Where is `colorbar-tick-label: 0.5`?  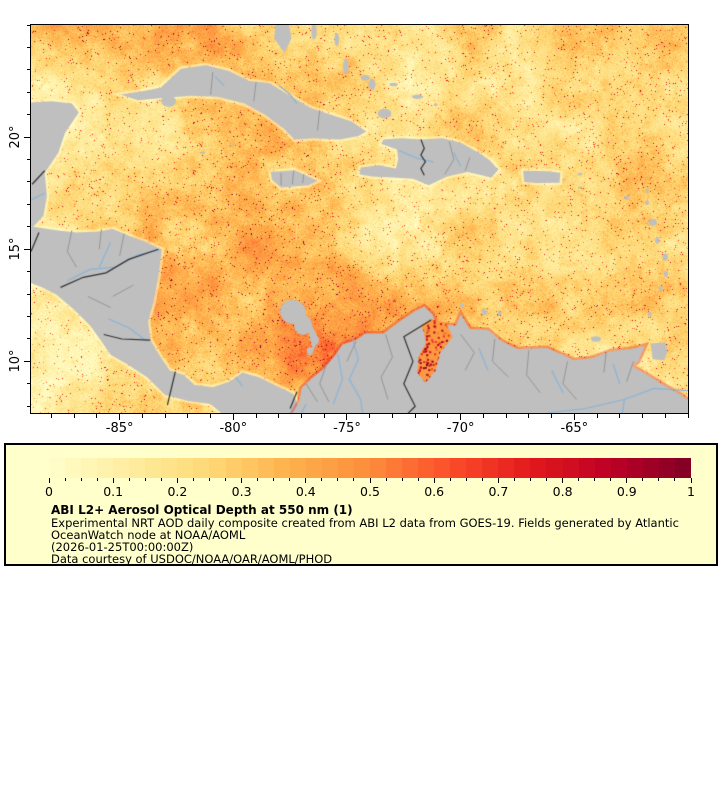 colorbar-tick-label: 0.5 is located at coordinates (370, 491).